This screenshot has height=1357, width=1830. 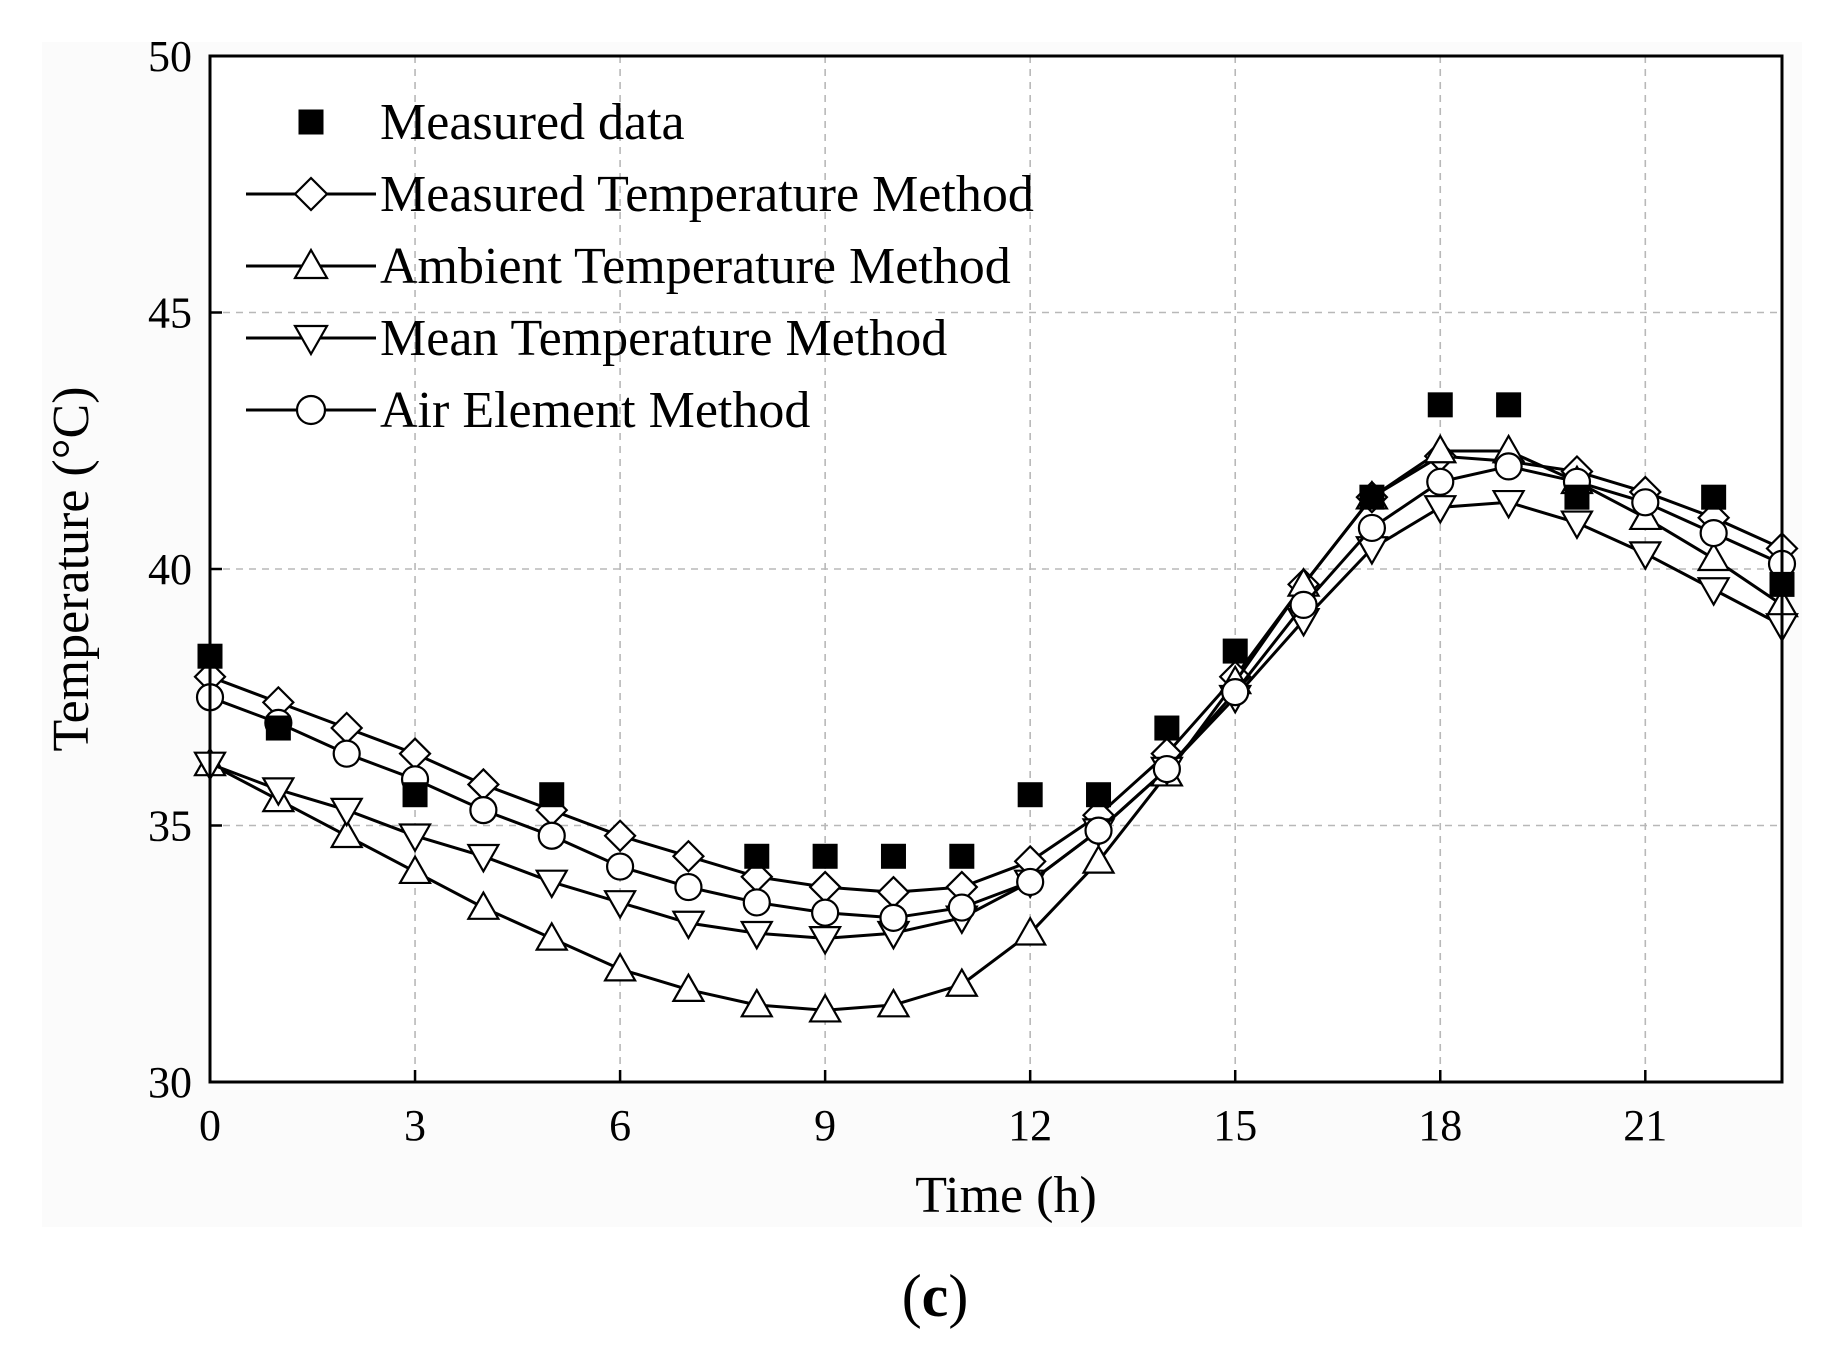 I want to click on y-tick-label-1: 35, so click(x=170, y=826).